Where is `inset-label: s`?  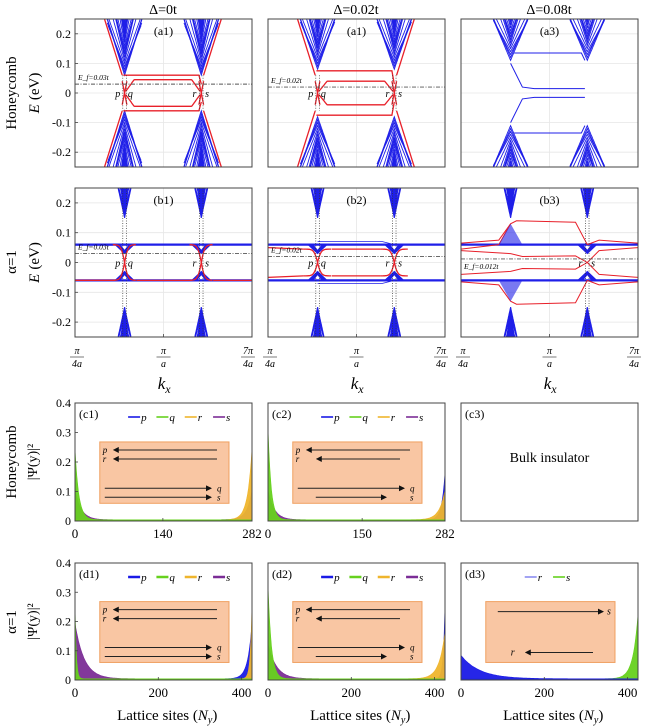
inset-label: s is located at coordinates (609, 612).